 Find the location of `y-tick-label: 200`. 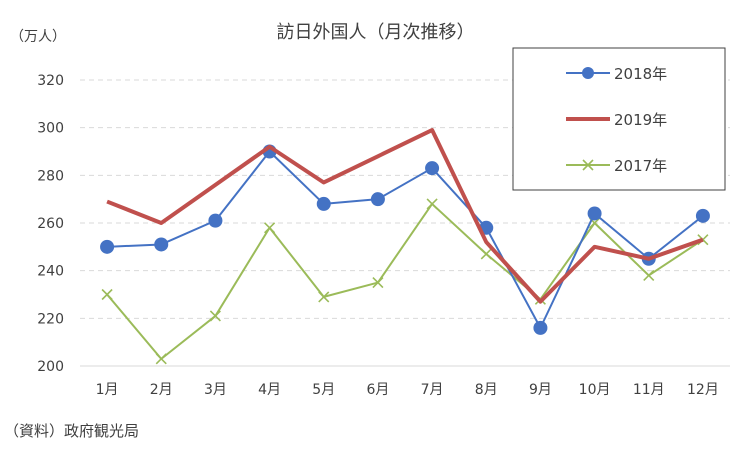

y-tick-label: 200 is located at coordinates (50, 367).